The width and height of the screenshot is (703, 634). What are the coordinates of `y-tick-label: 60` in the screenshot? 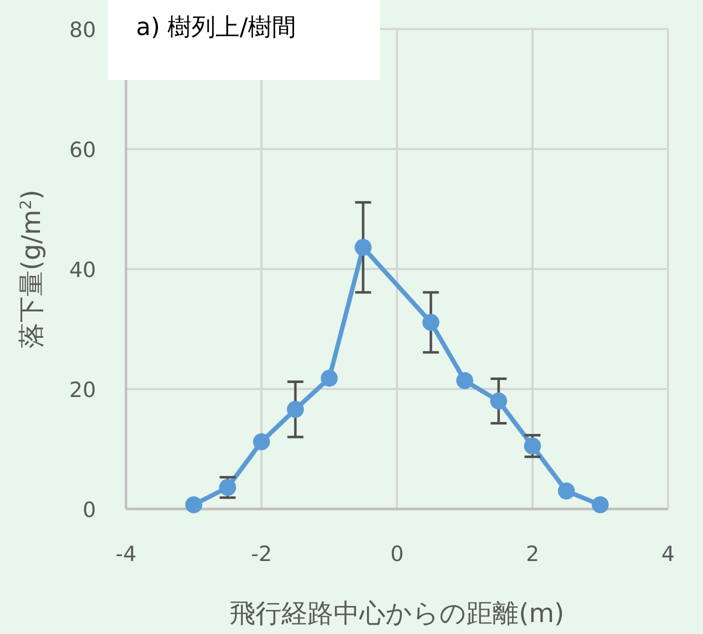 It's located at (82, 150).